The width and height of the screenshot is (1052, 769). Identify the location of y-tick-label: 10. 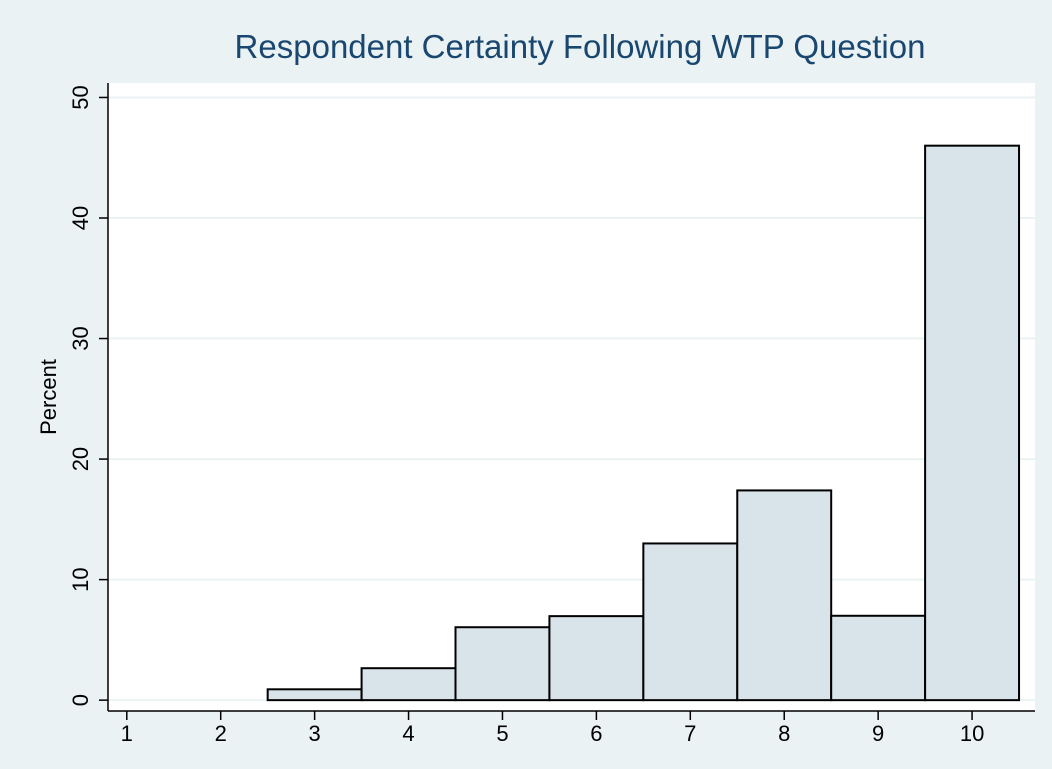
(80, 579).